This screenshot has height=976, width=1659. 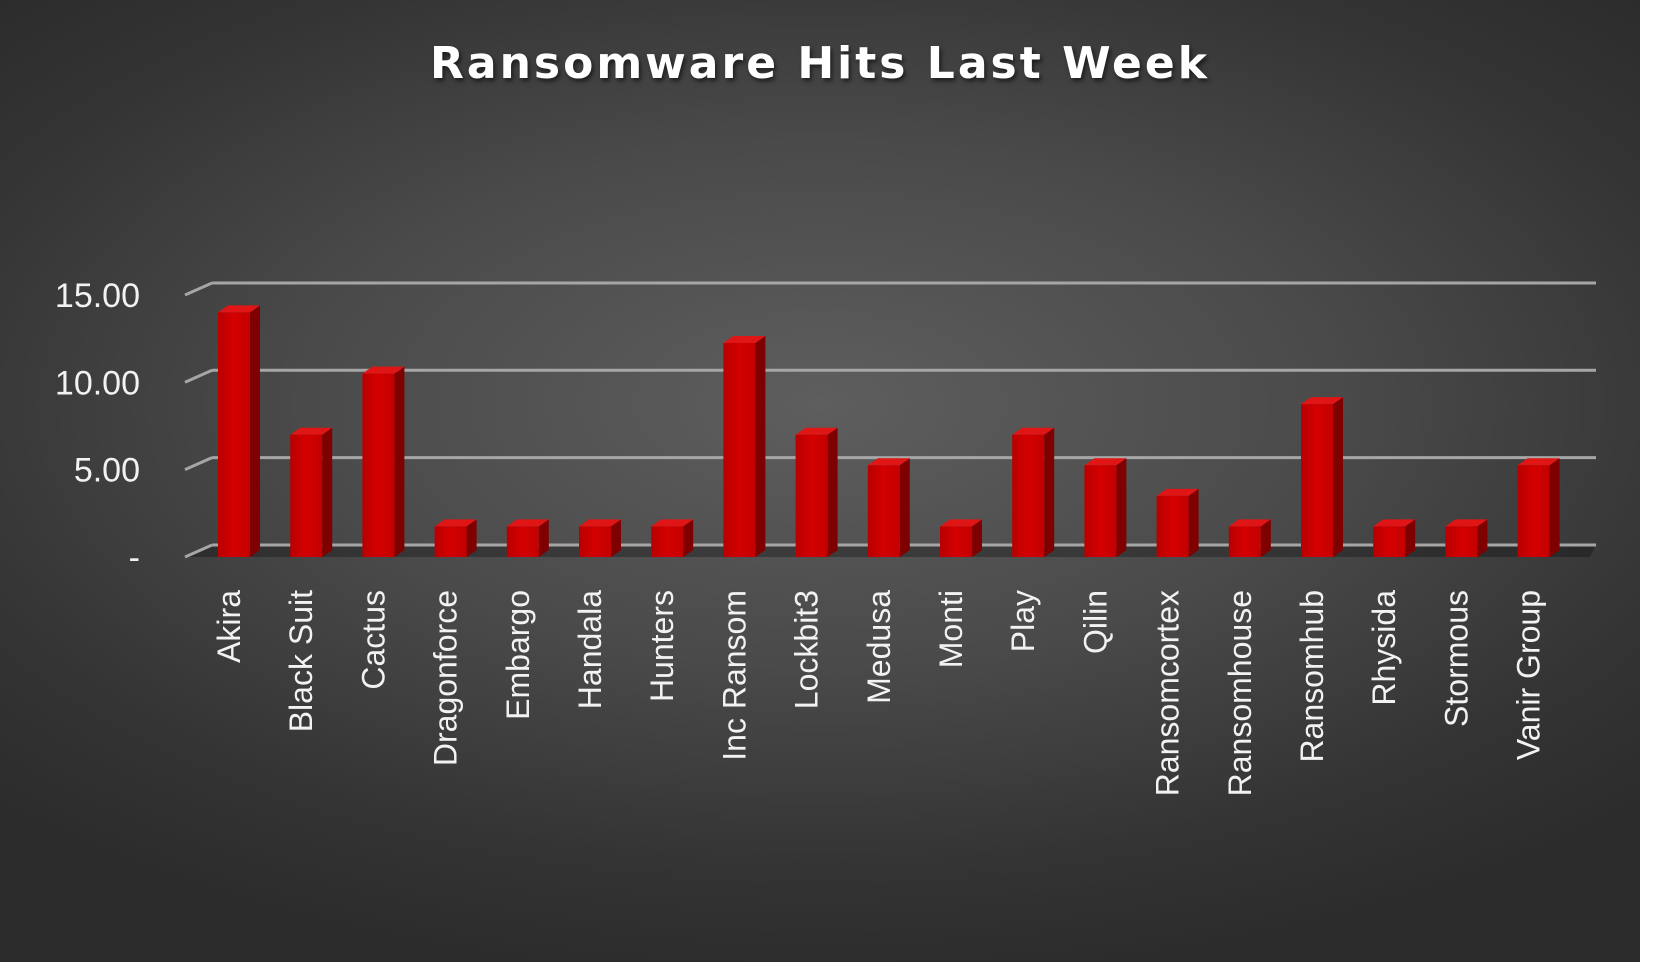 I want to click on x-tick-label: Akira, so click(x=229, y=626).